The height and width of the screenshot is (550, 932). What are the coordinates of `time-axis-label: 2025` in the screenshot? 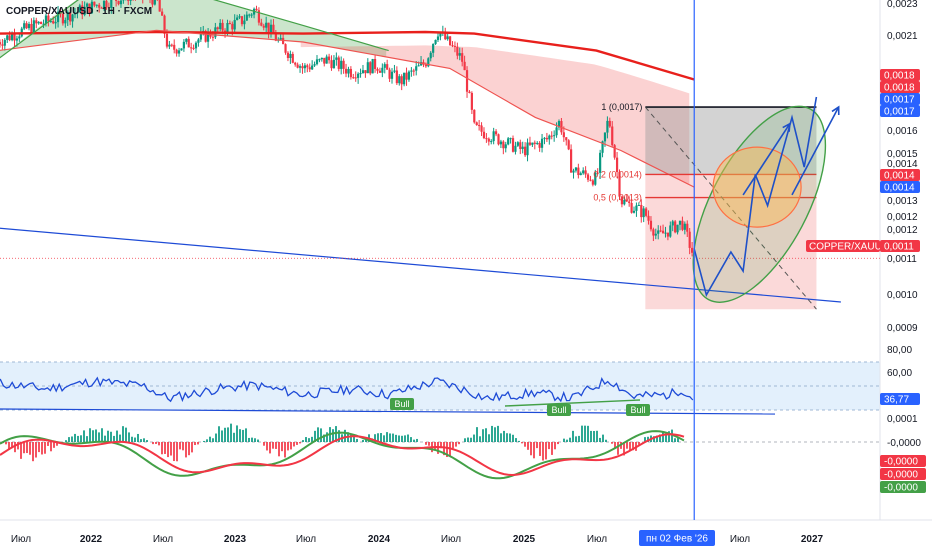 It's located at (524, 539).